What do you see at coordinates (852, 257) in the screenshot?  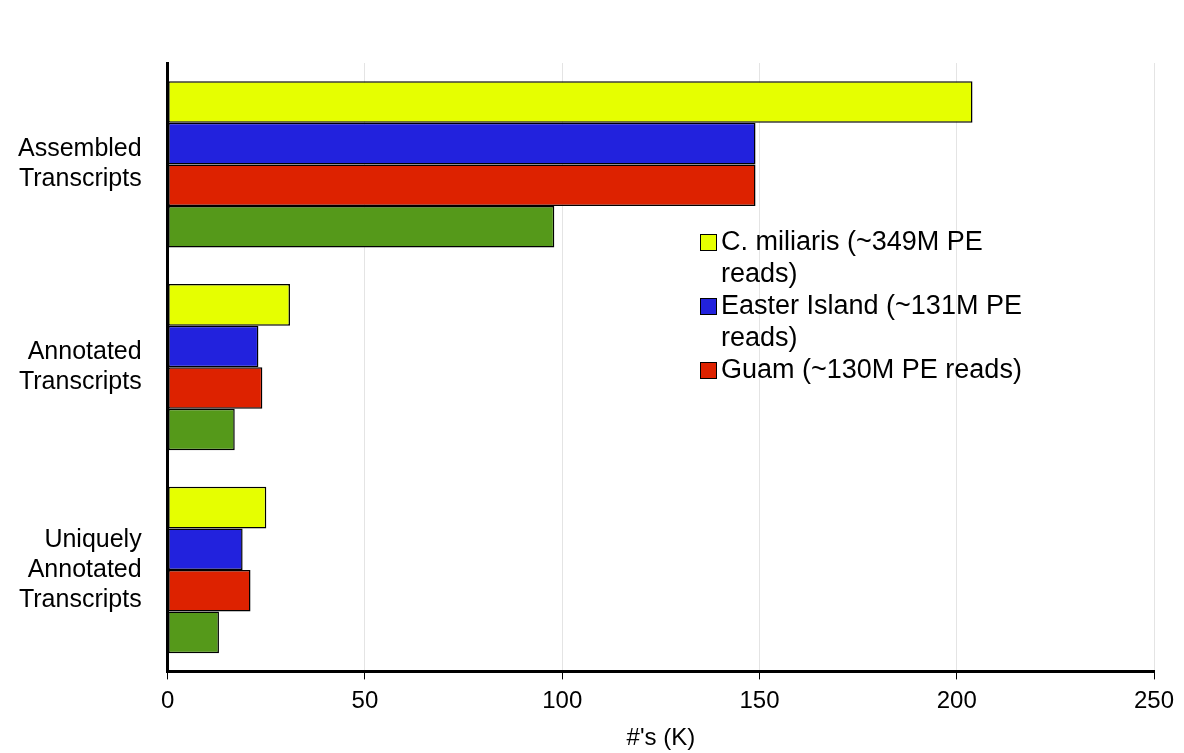 I see `legend-label: C. miliaris (~349M PE reads)` at bounding box center [852, 257].